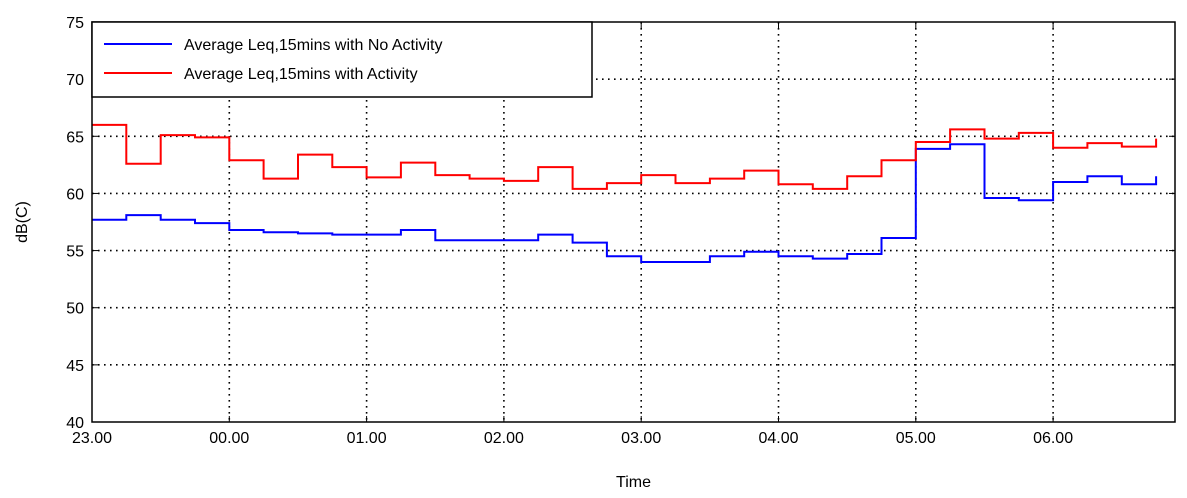 The height and width of the screenshot is (498, 1187). I want to click on x-axis-title: Time, so click(633, 482).